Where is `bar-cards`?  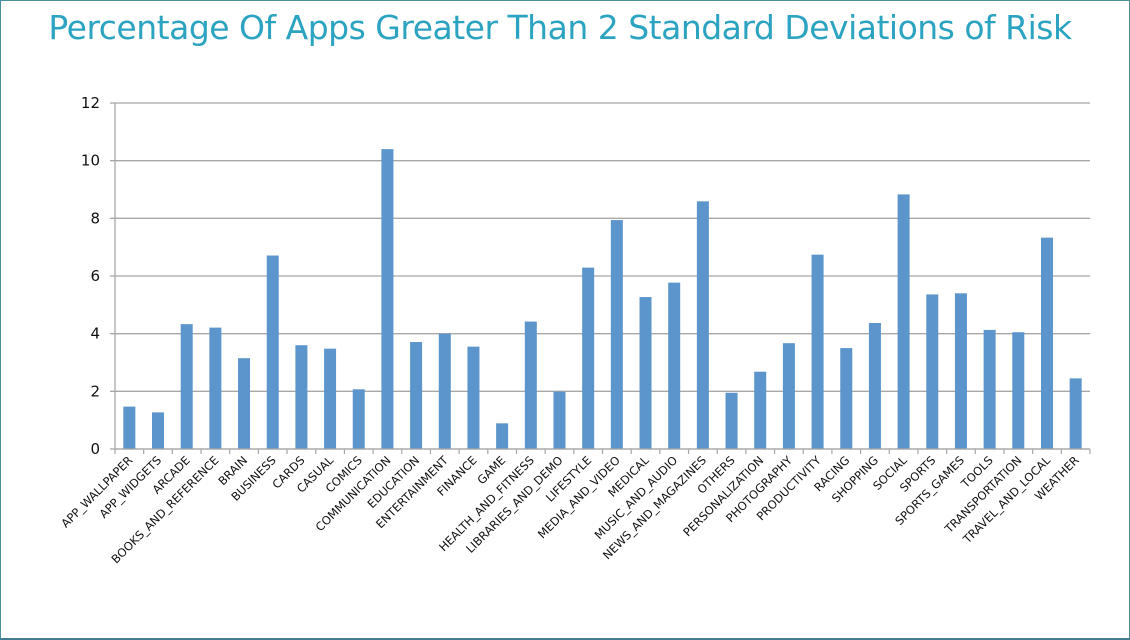
bar-cards is located at coordinates (301, 397).